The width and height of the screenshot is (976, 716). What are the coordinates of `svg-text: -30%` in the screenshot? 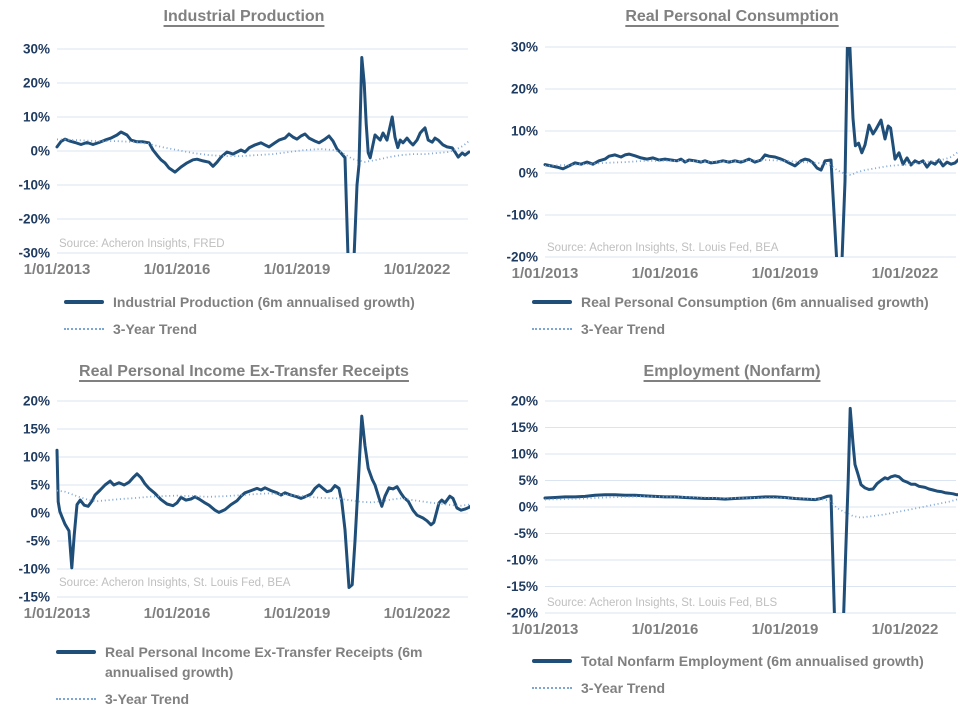 It's located at (34, 253).